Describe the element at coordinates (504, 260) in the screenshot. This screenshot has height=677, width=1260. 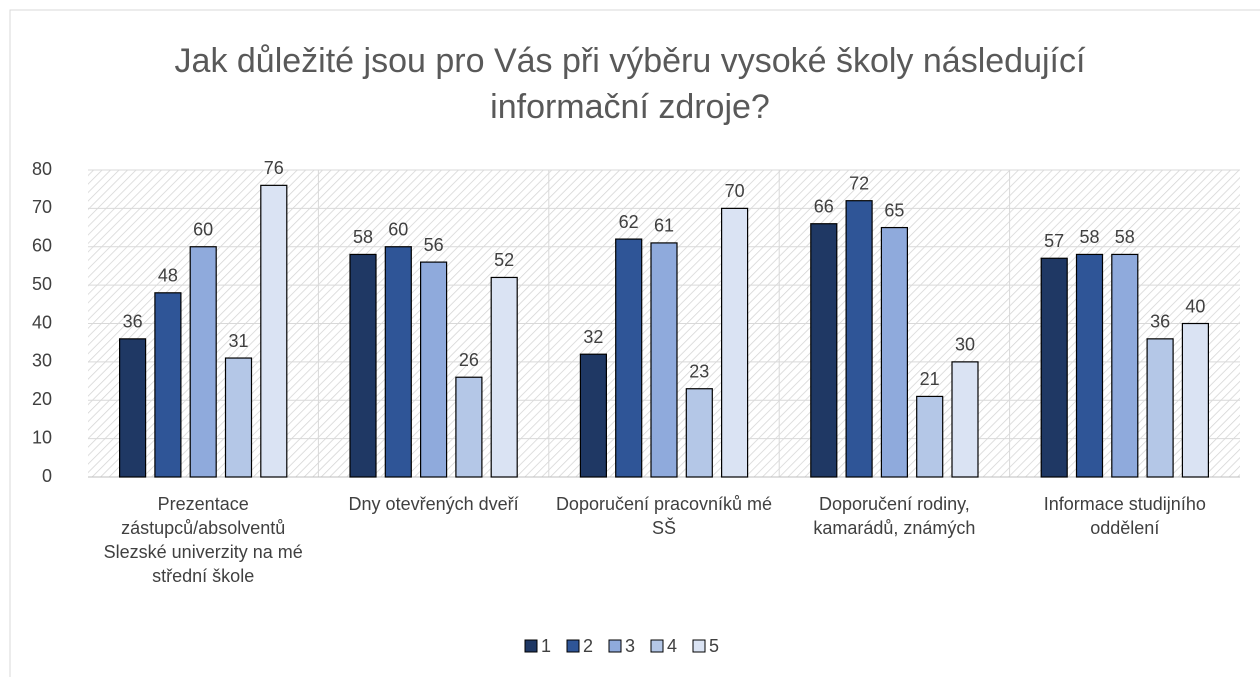
I see `data-label: 52` at that location.